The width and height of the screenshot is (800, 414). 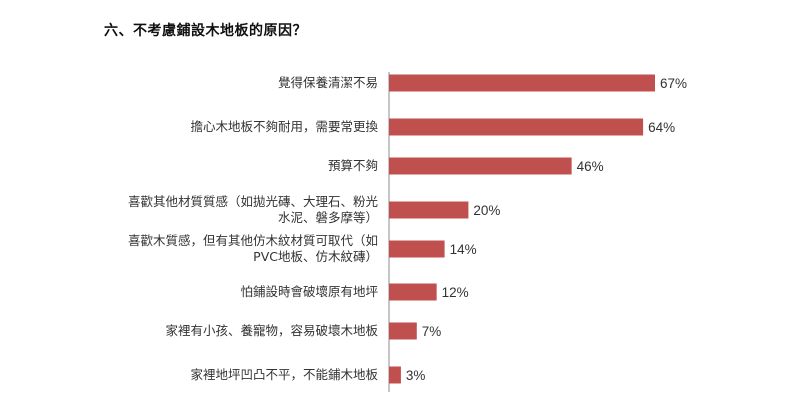 What do you see at coordinates (253, 201) in the screenshot?
I see `category-label: 喜歡其他材質質感（如拋光磚、大理石、粉光` at bounding box center [253, 201].